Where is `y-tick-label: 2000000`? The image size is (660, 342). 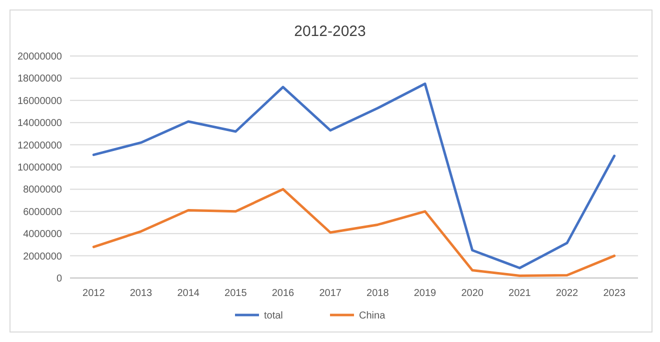 y-tick-label: 2000000 is located at coordinates (42, 256).